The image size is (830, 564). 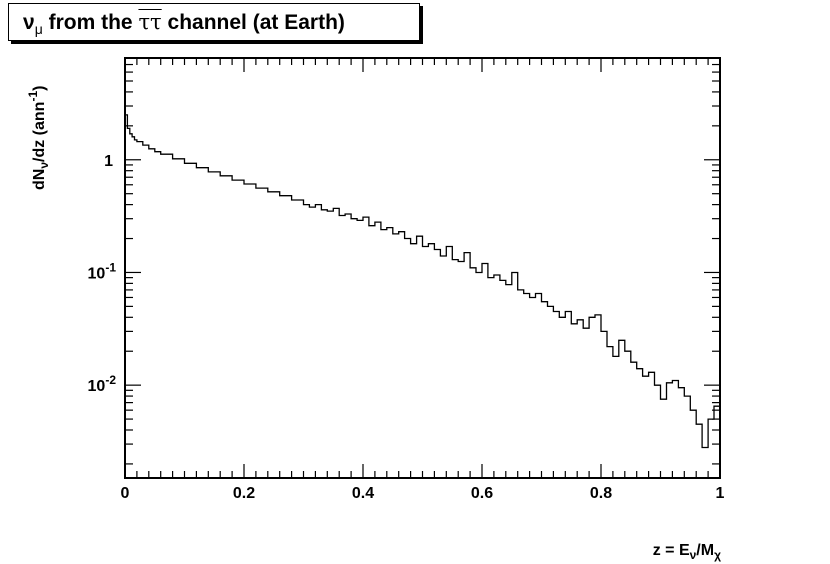 I want to click on x-tick-label: 0, so click(x=125, y=493).